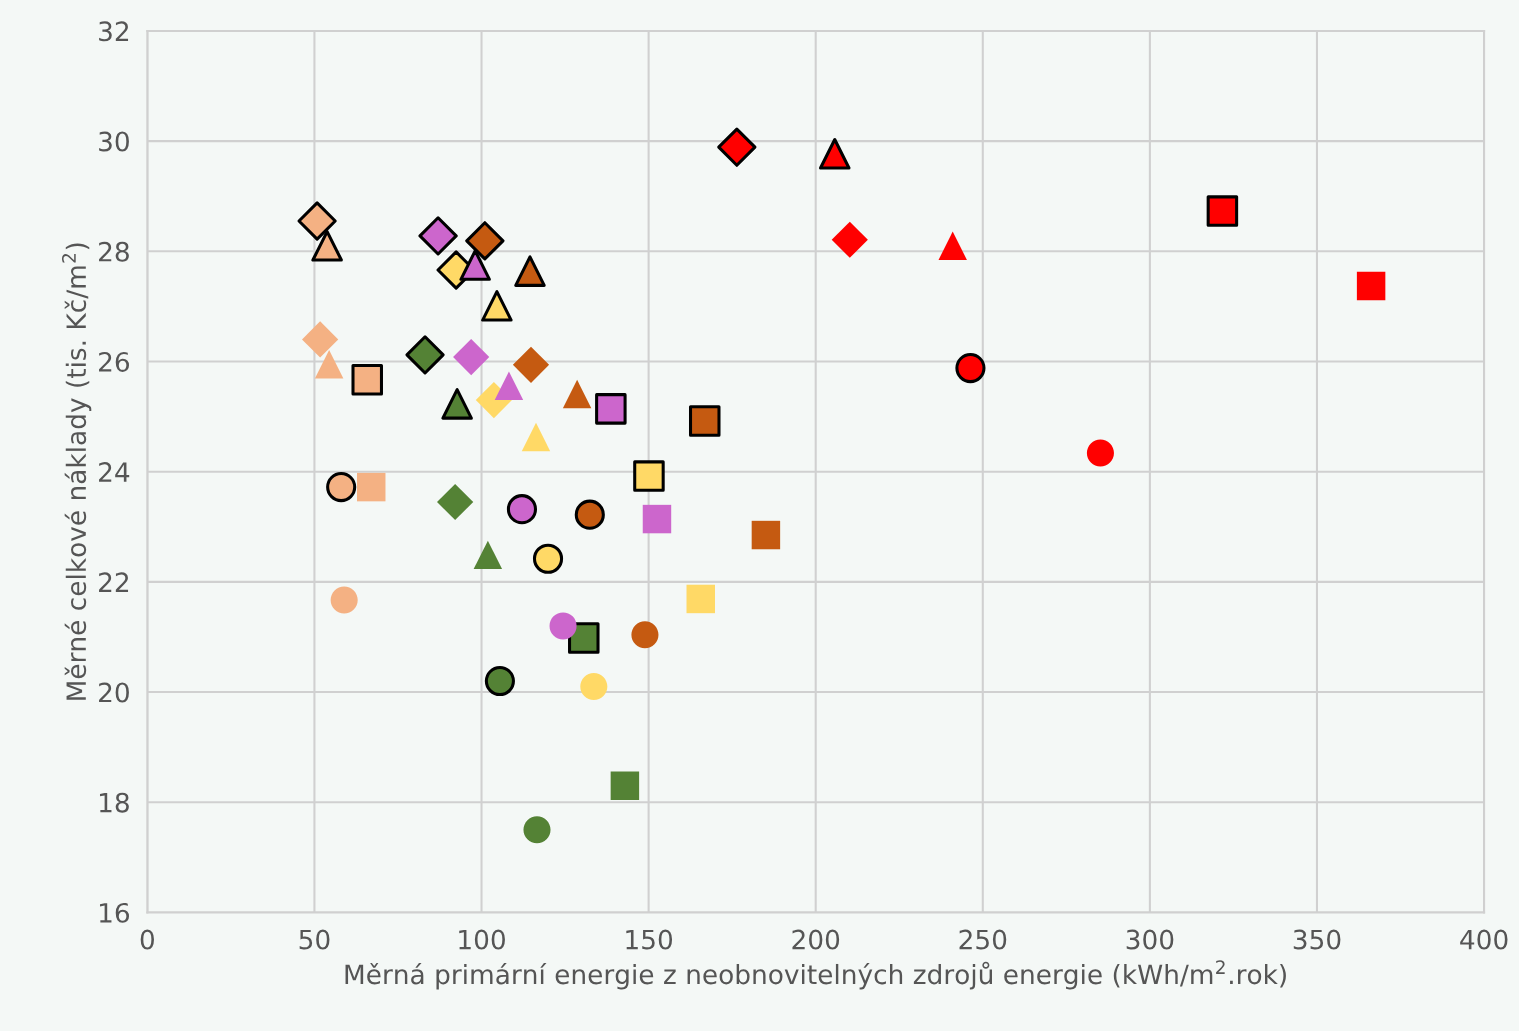 This screenshot has height=1031, width=1519. I want to click on x-tick-label: 150, so click(649, 939).